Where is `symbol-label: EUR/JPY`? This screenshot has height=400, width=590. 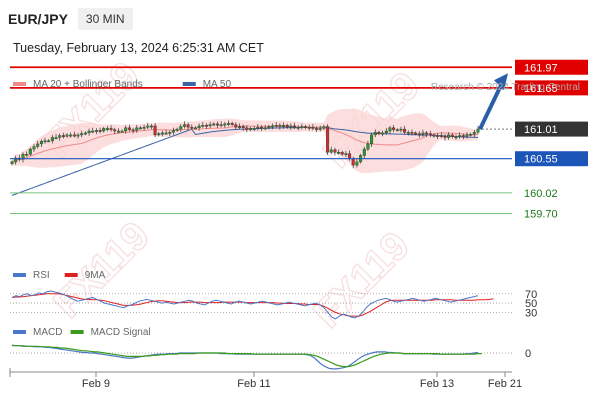
symbol-label: EUR/JPY is located at coordinates (38, 19).